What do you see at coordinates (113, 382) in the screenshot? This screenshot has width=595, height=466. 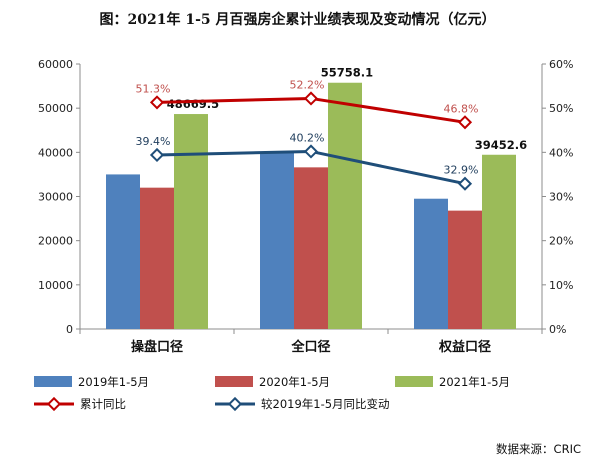 I see `legend-label: 2019年1-5月` at bounding box center [113, 382].